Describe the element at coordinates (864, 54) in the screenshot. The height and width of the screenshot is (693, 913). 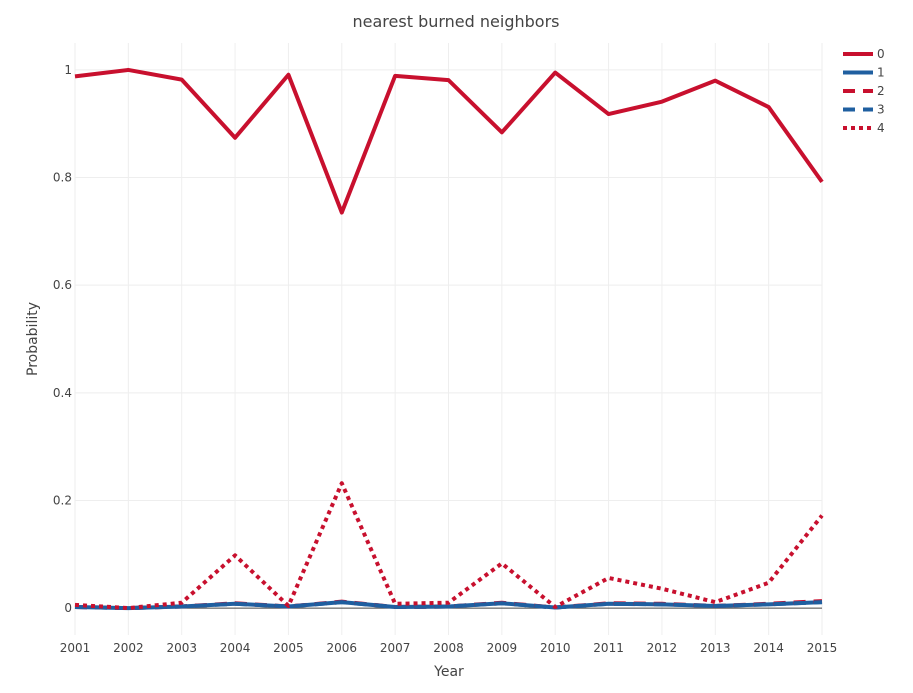
I see `legend-item-0: 0` at that location.